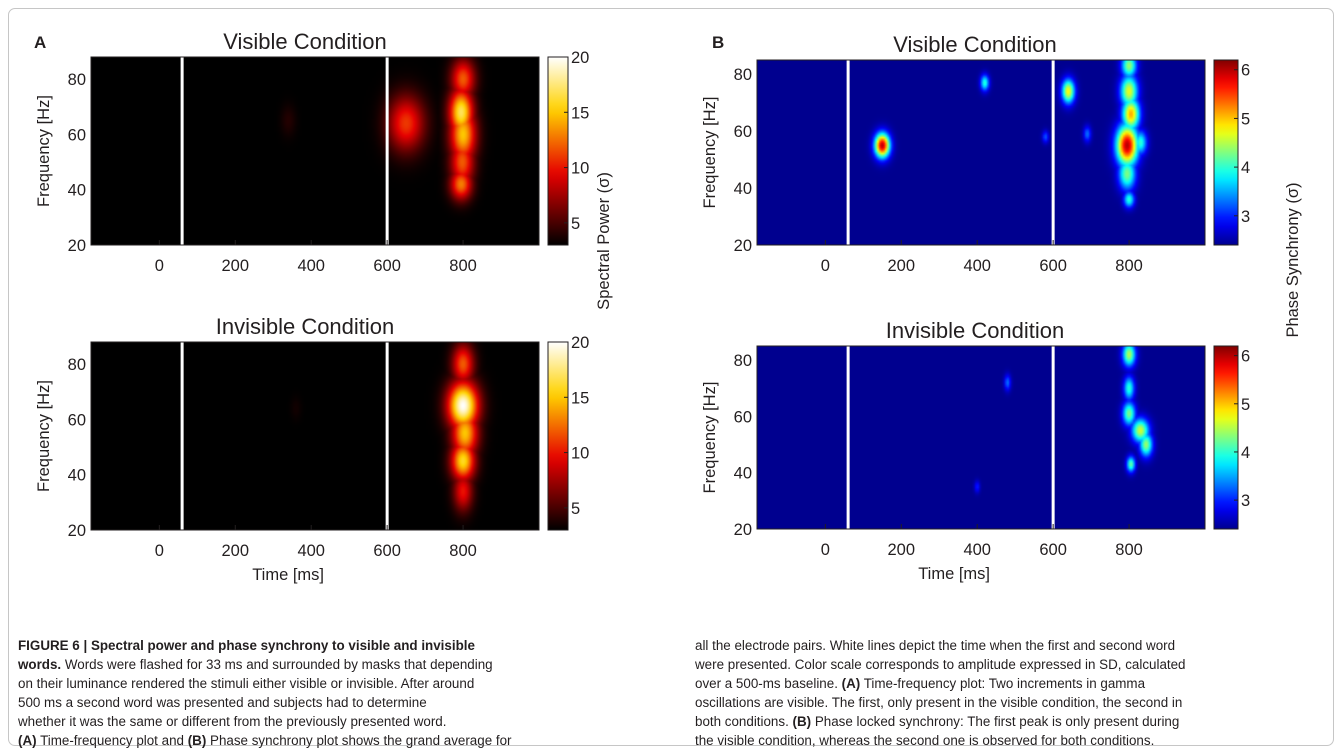 The width and height of the screenshot is (1342, 754). I want to click on caption-text: words., so click(40, 664).